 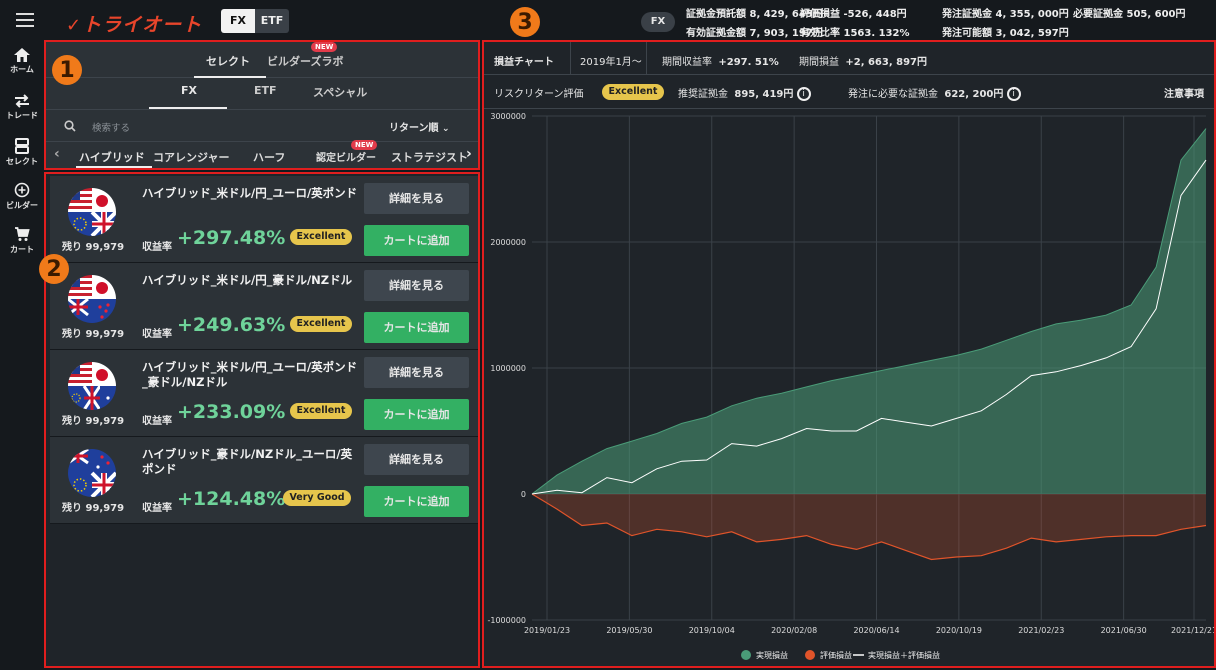 I want to click on risk-label: リスクリターン評価, so click(x=539, y=94).